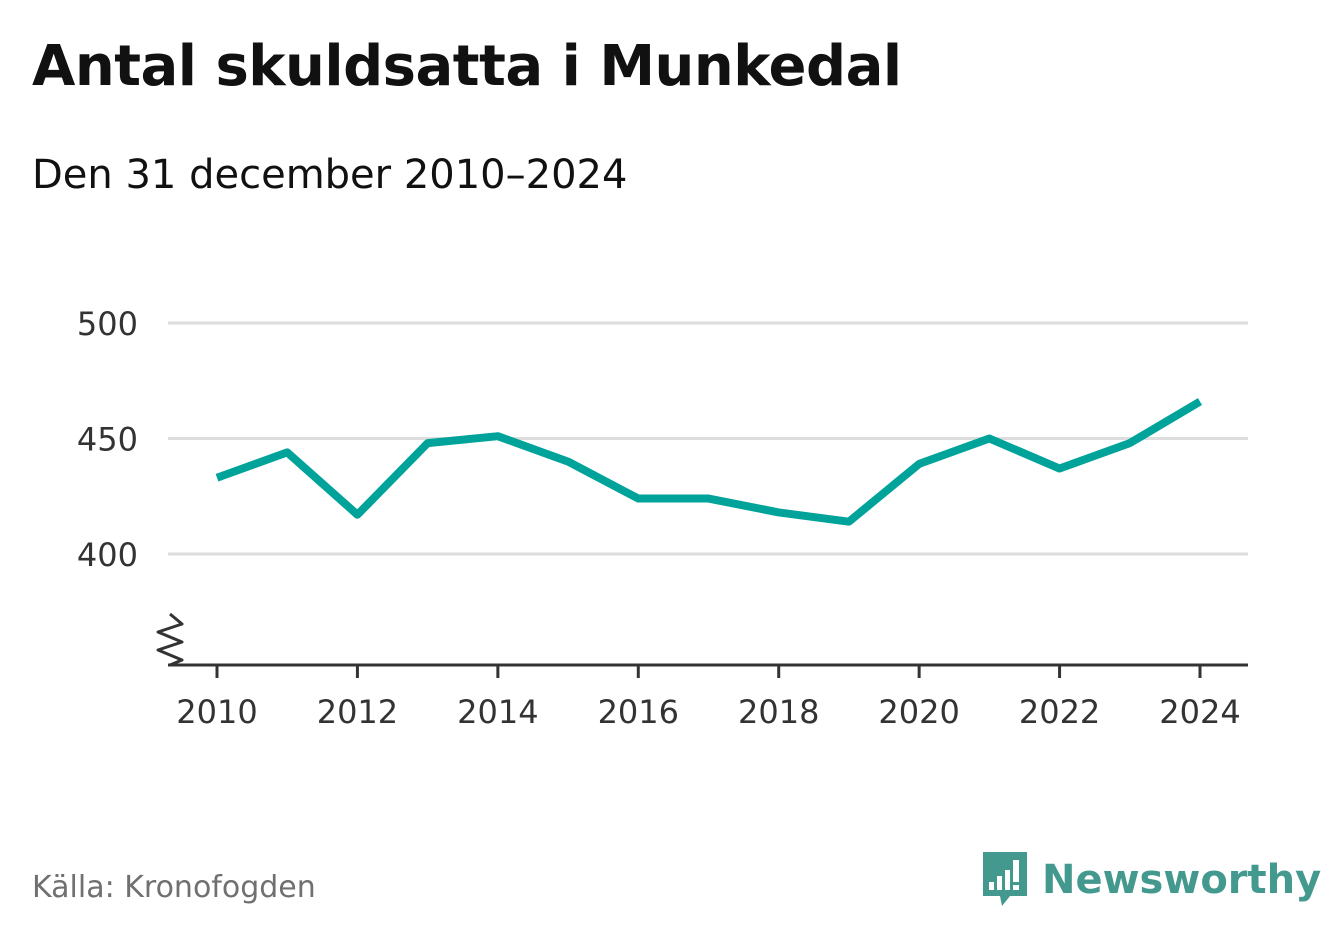 Image resolution: width=1322 pixels, height=939 pixels. What do you see at coordinates (778, 712) in the screenshot?
I see `x-tick-label: 2018` at bounding box center [778, 712].